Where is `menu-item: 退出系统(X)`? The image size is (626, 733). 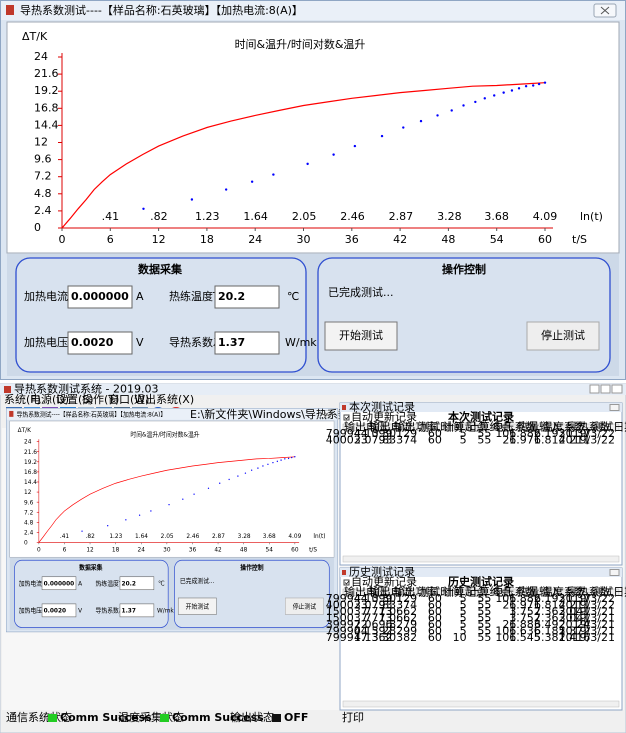
menu-item: 退出系统(X) is located at coordinates (164, 399).